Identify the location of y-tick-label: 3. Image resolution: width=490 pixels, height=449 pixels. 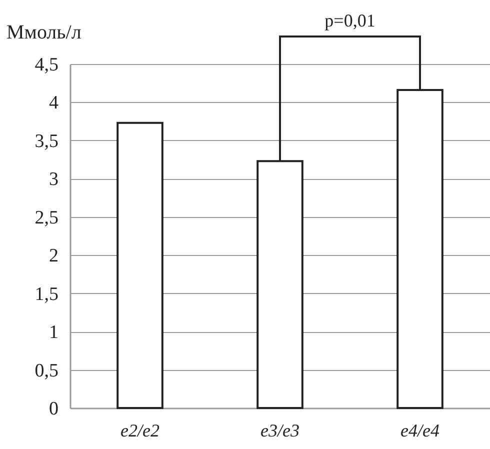
(53, 179).